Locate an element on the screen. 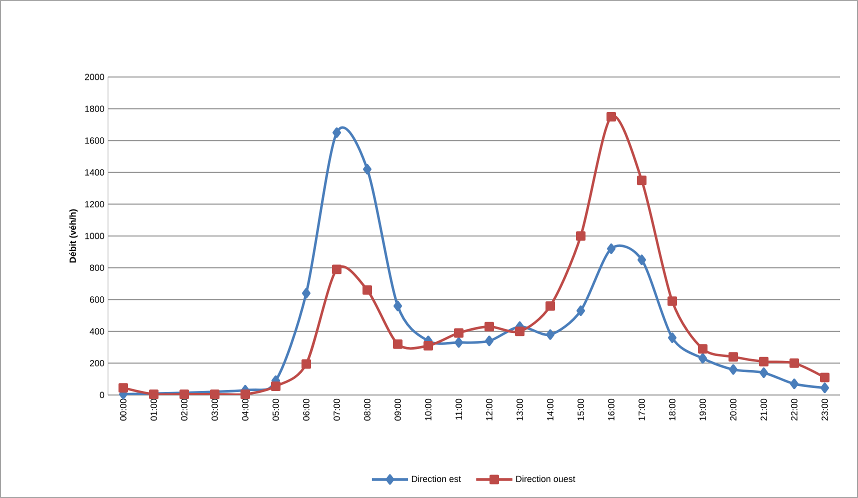 This screenshot has height=498, width=858. x-tick-label: 00:00 is located at coordinates (123, 409).